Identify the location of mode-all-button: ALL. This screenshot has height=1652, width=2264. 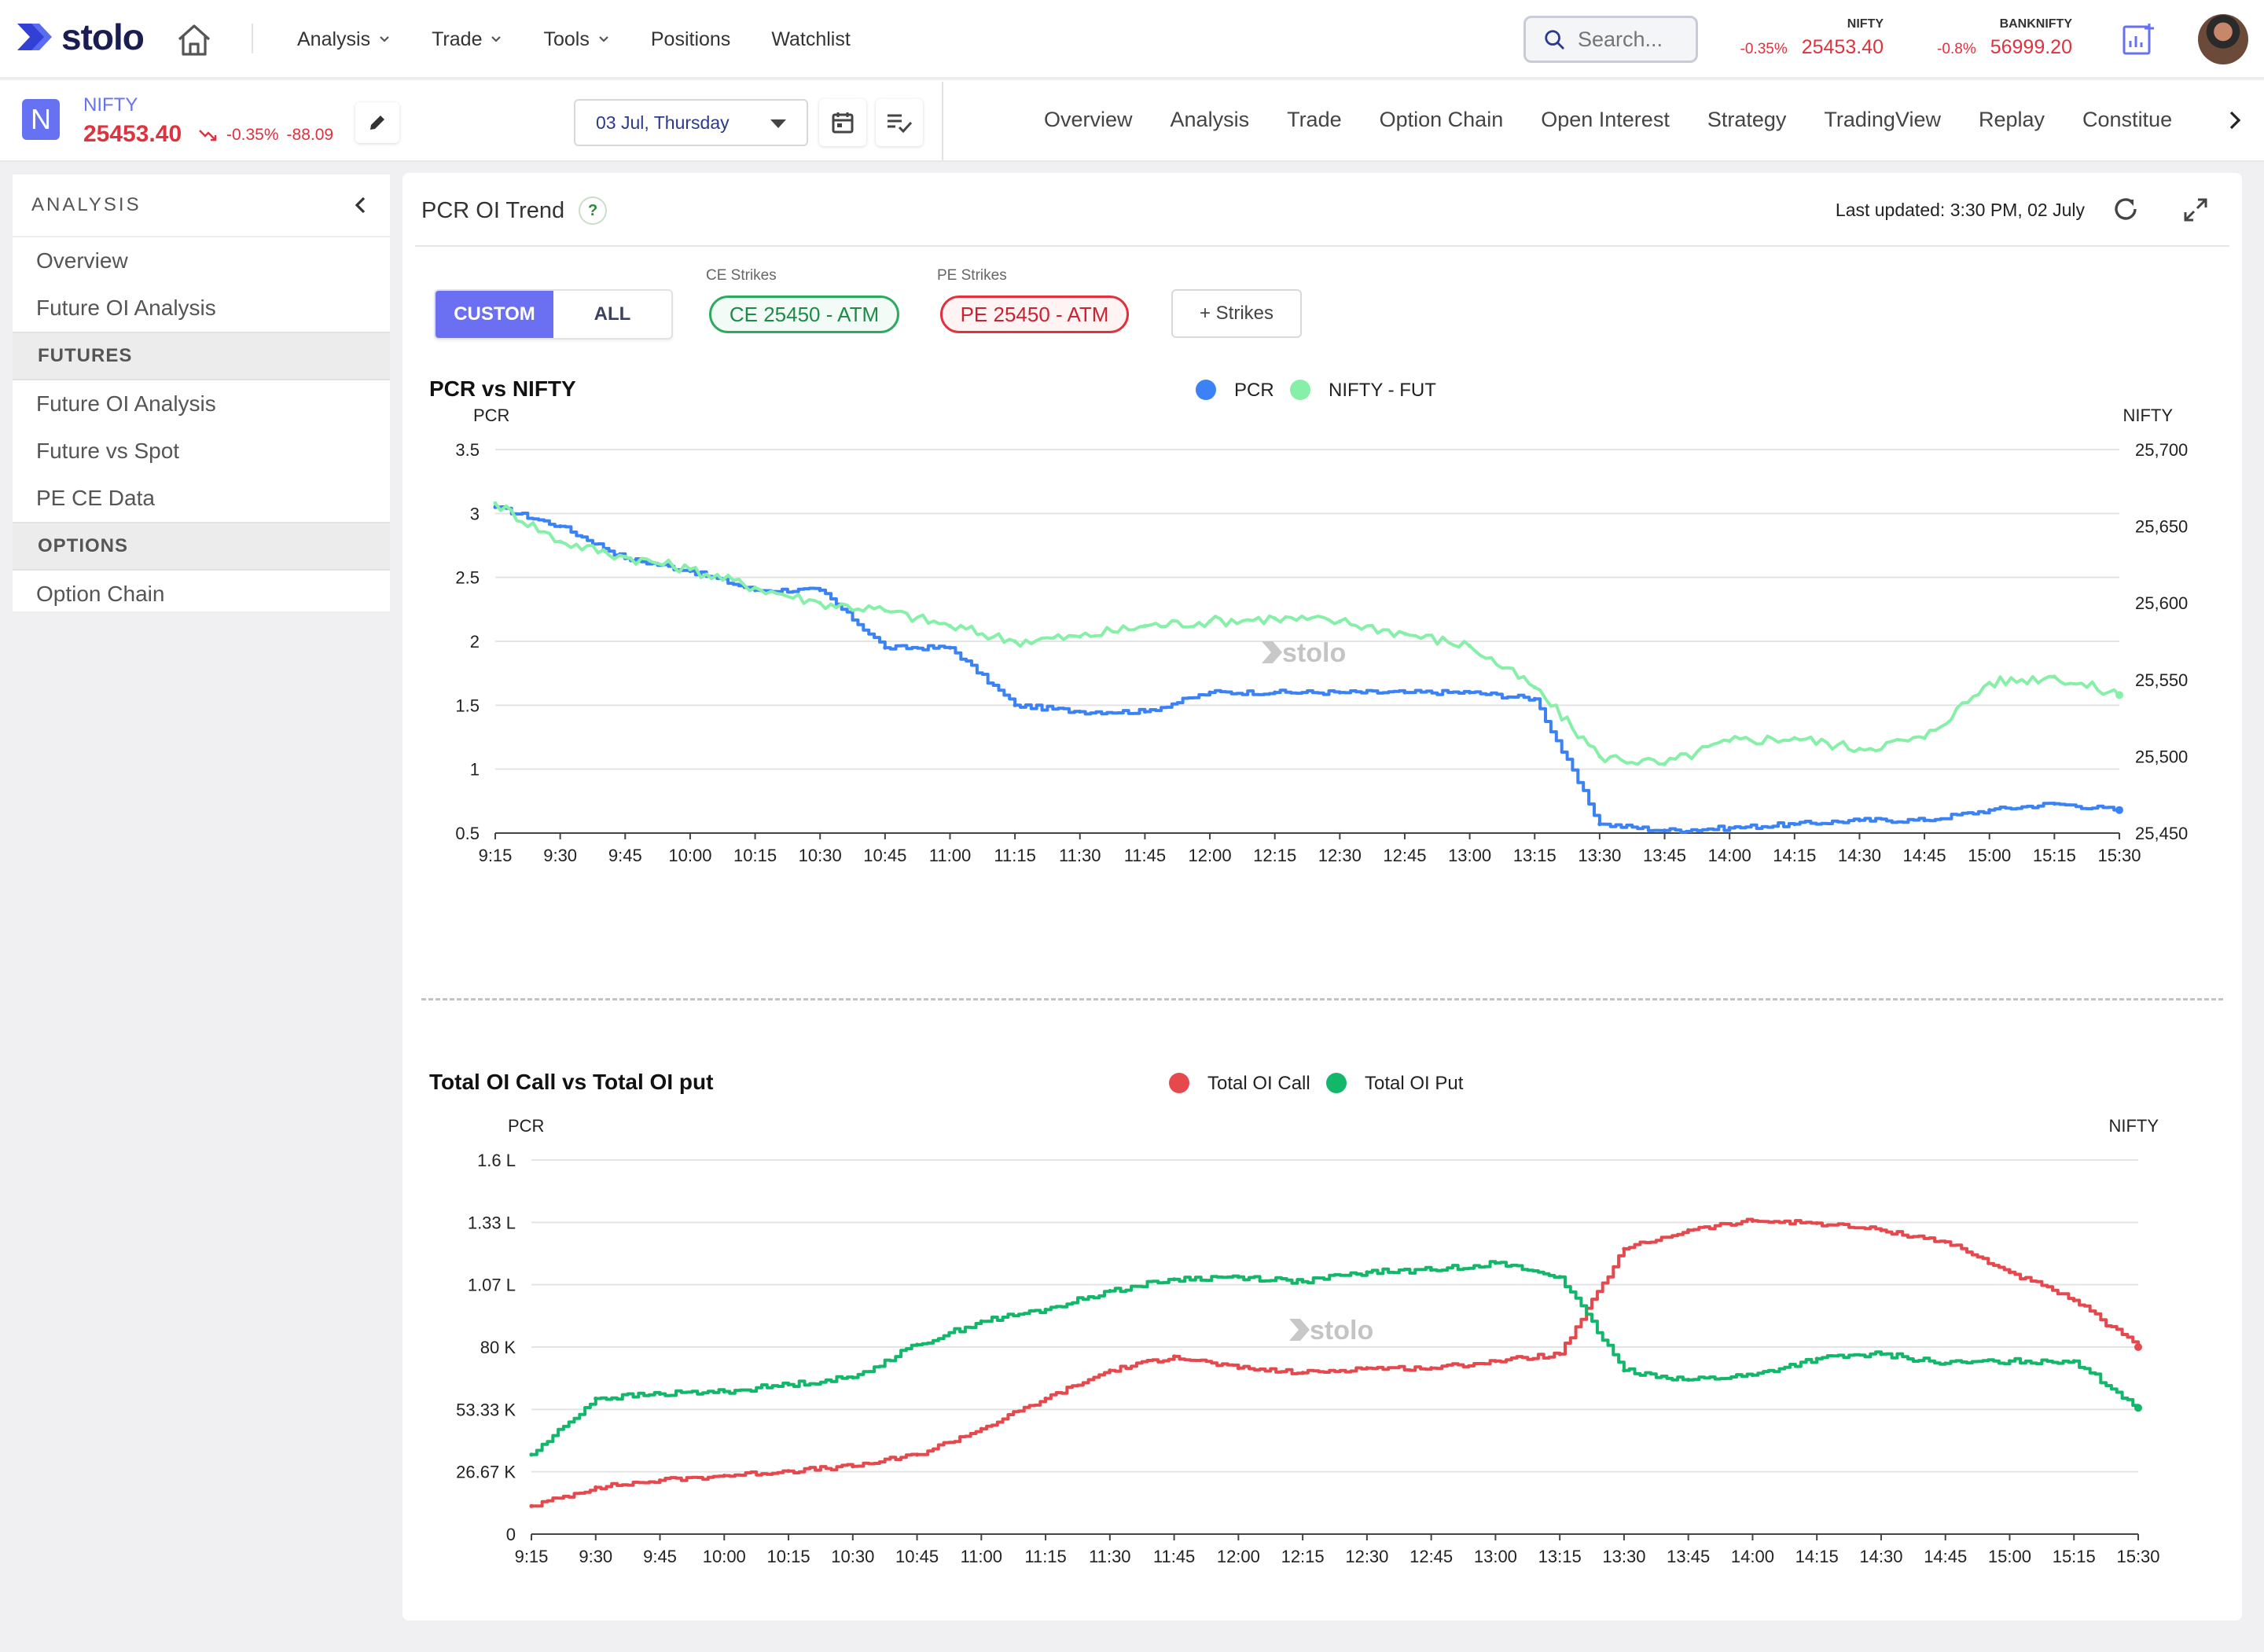
(612, 314).